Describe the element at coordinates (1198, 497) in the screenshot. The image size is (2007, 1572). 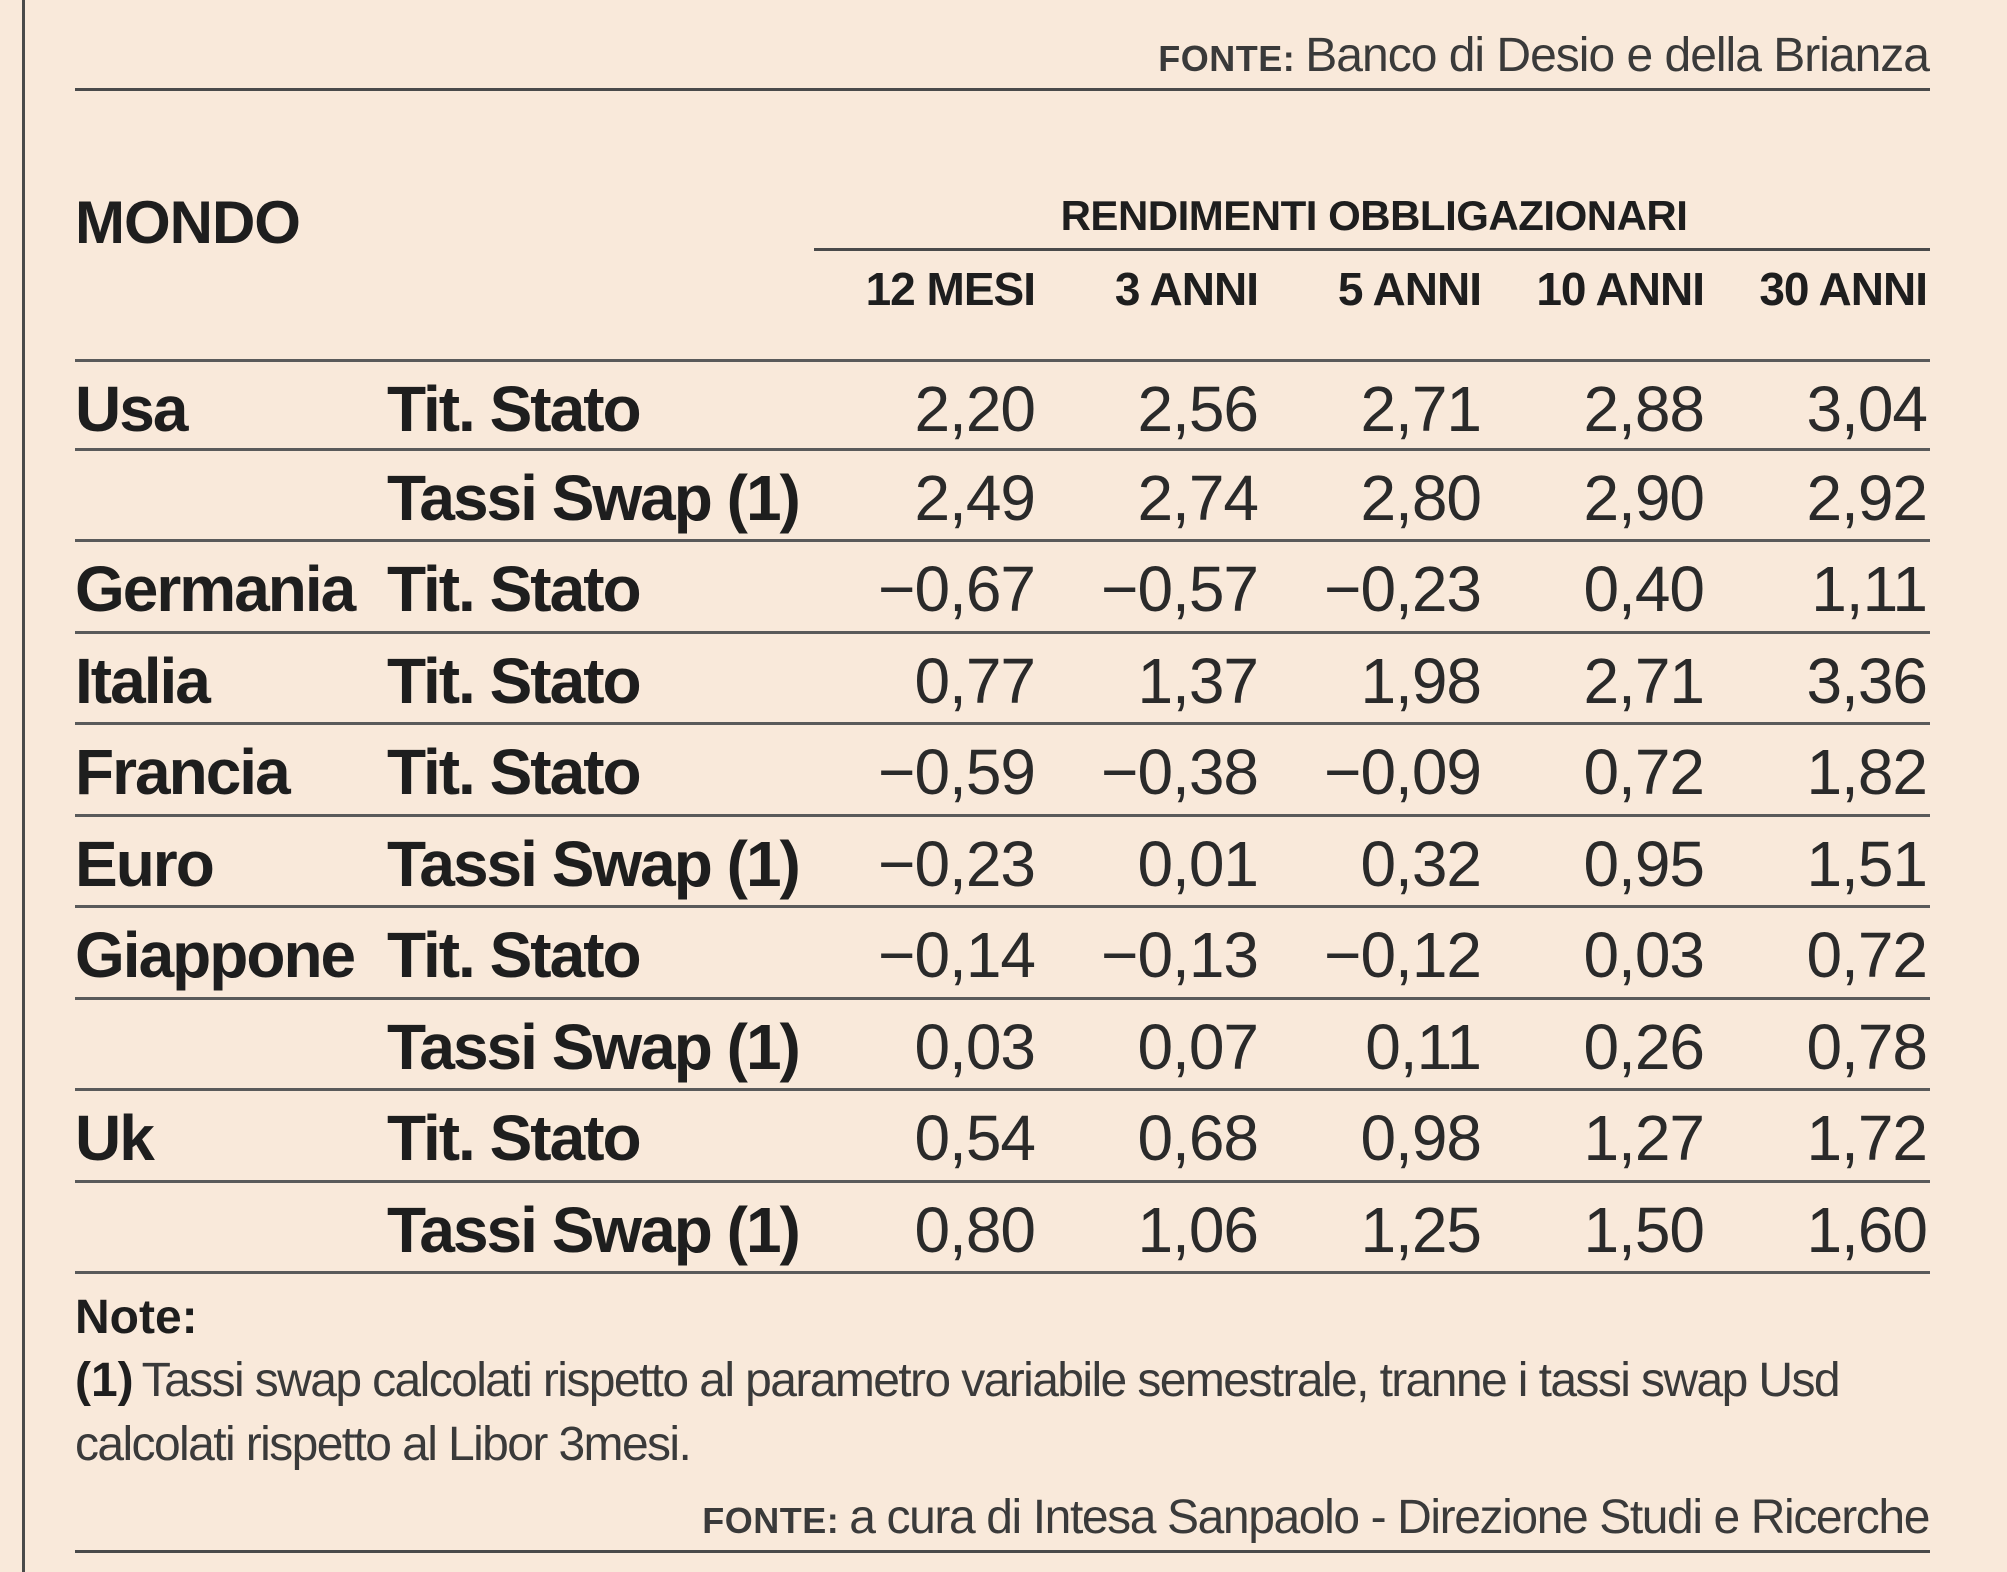
I see `cell-3-anni: 2,74` at that location.